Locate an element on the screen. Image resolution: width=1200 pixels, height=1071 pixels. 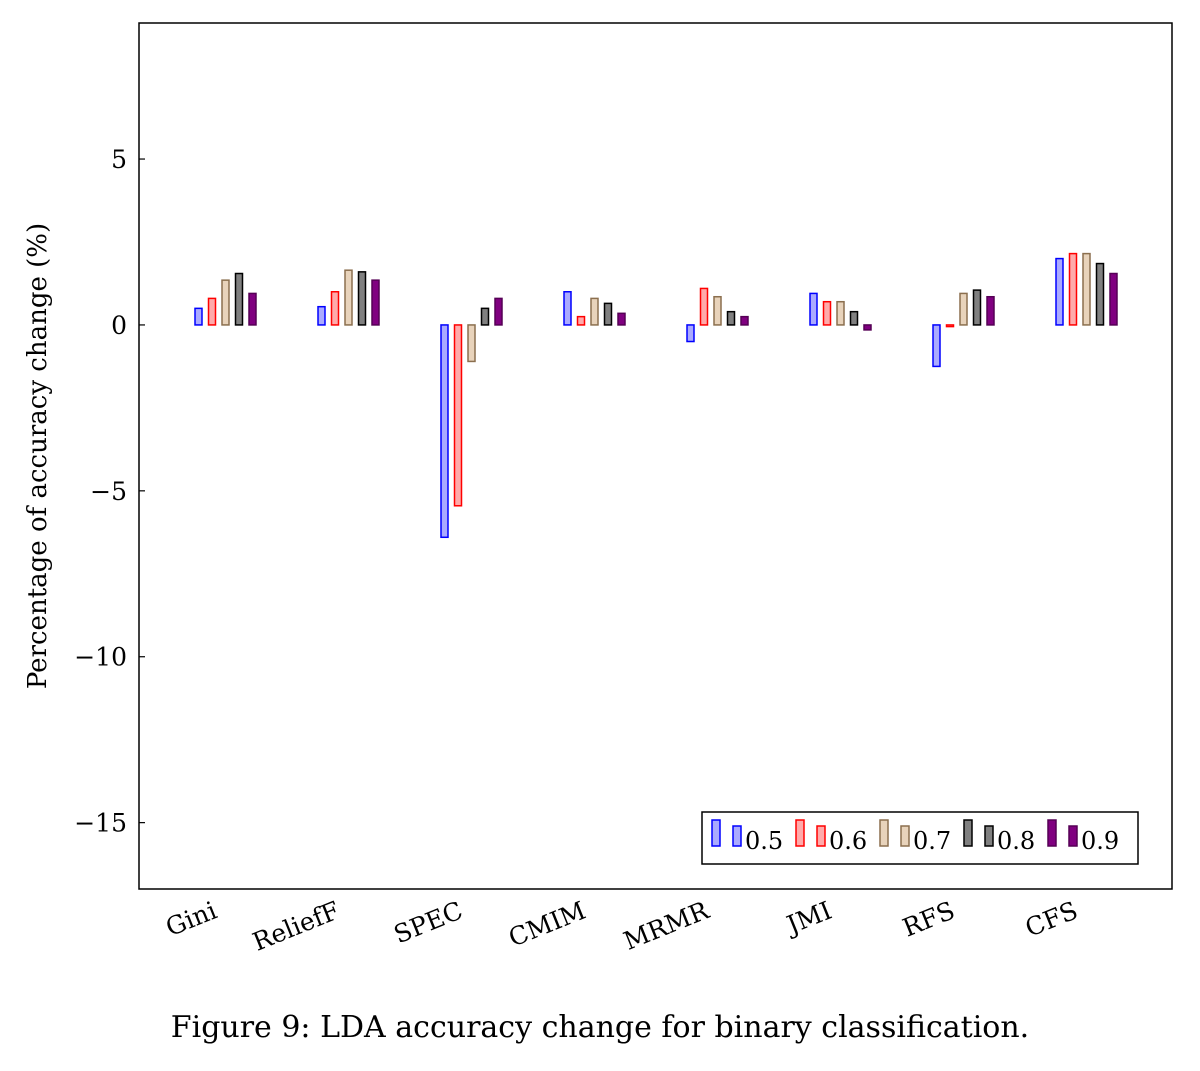
x-tick-label: CFS is located at coordinates (1051, 919).